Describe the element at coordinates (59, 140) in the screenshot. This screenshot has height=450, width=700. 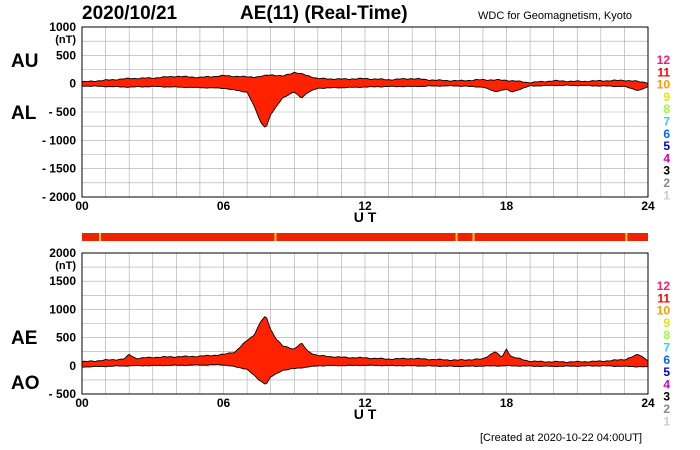
I see `y-tick-label: - 1000` at that location.